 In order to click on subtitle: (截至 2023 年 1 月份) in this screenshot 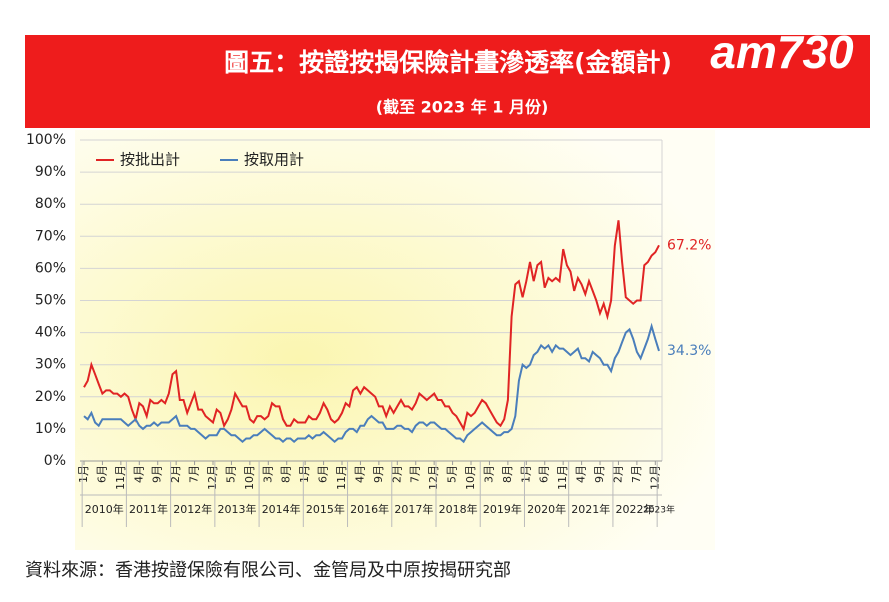, I will do `click(462, 107)`.